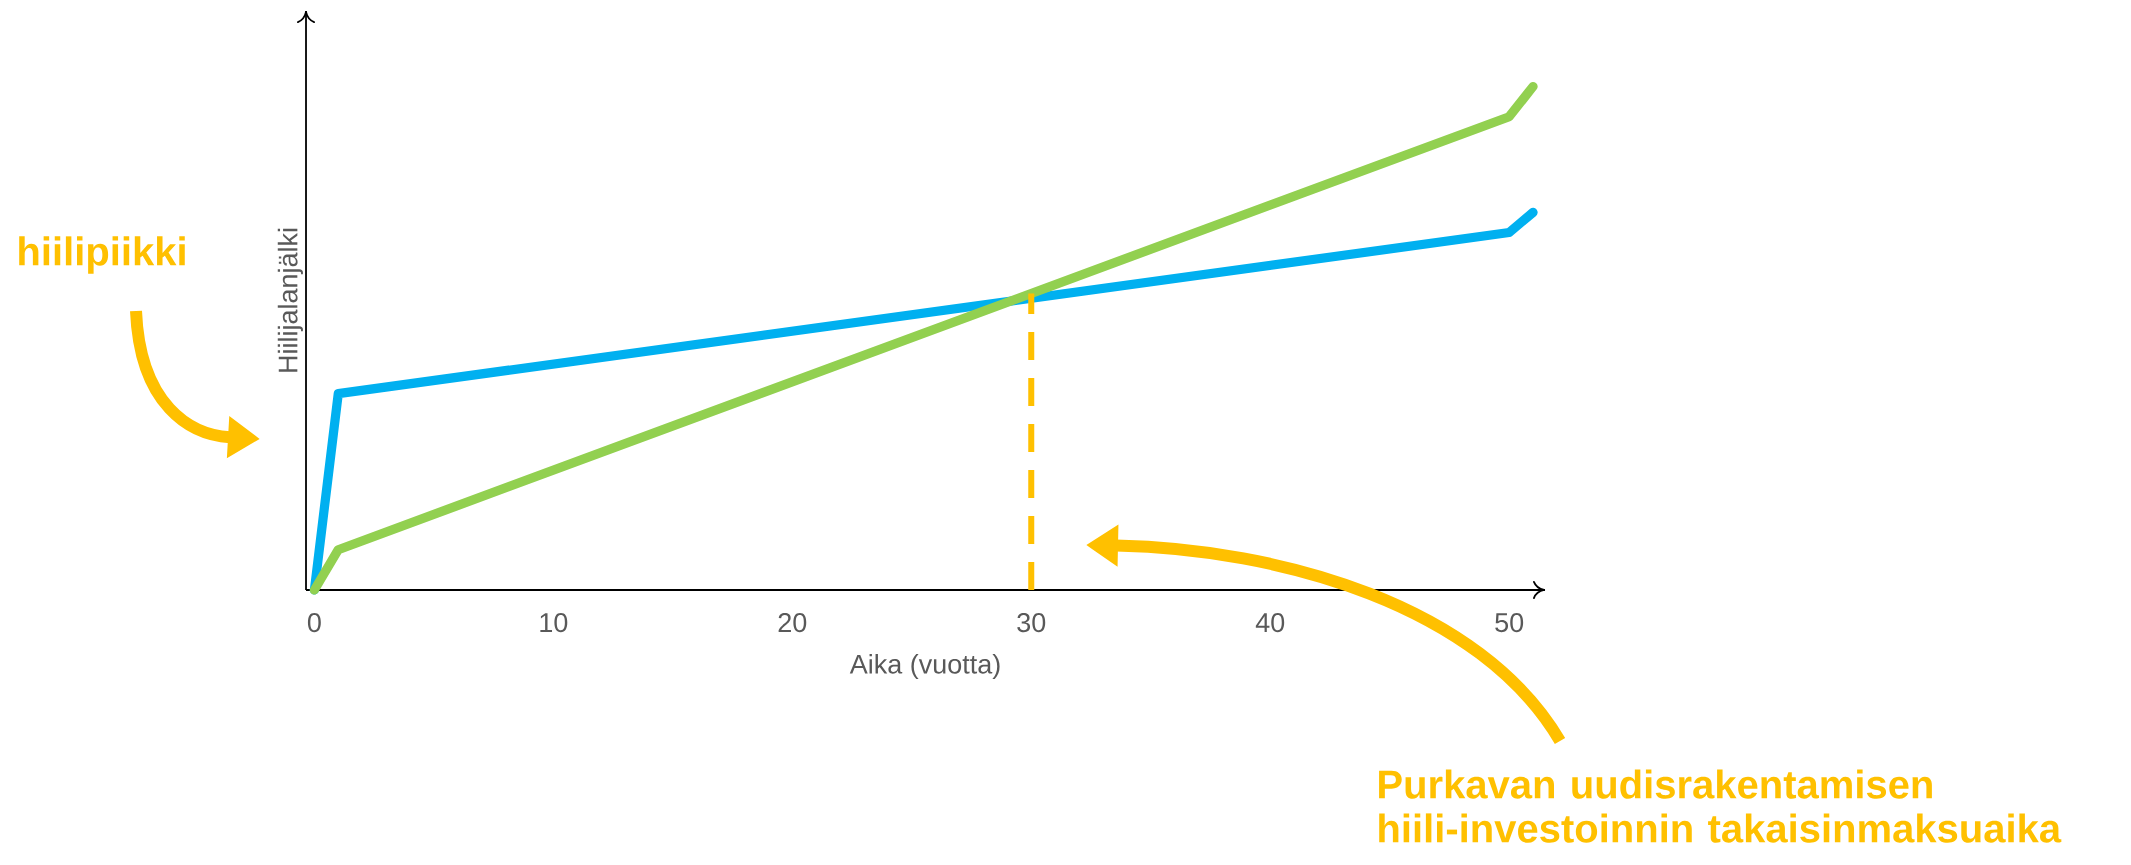 The height and width of the screenshot is (865, 2131). I want to click on x-axis-title: Aika (vuotta), so click(924, 666).